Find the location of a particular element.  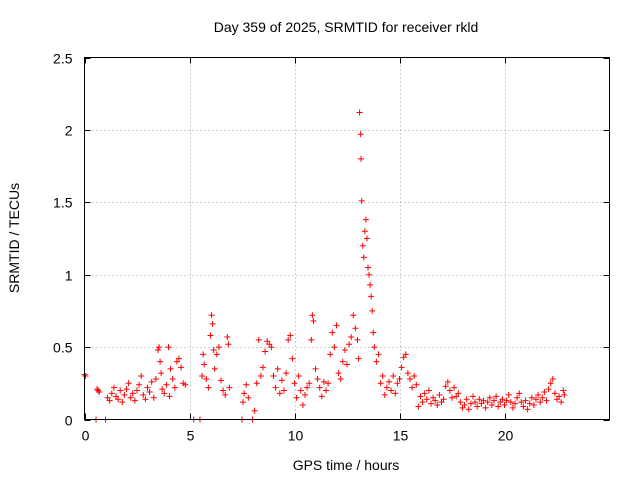

x-tick-label: 20 is located at coordinates (506, 436).